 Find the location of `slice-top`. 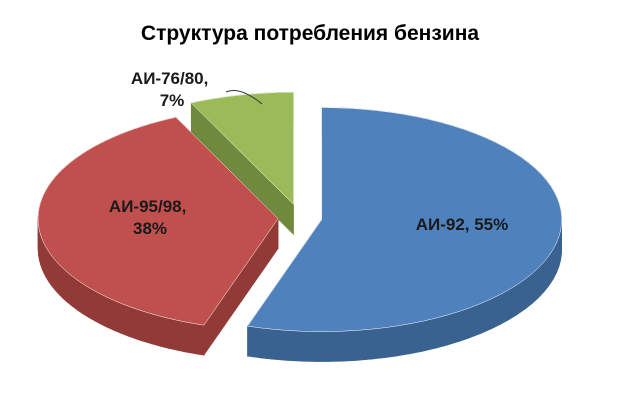

slice-top is located at coordinates (242, 148).